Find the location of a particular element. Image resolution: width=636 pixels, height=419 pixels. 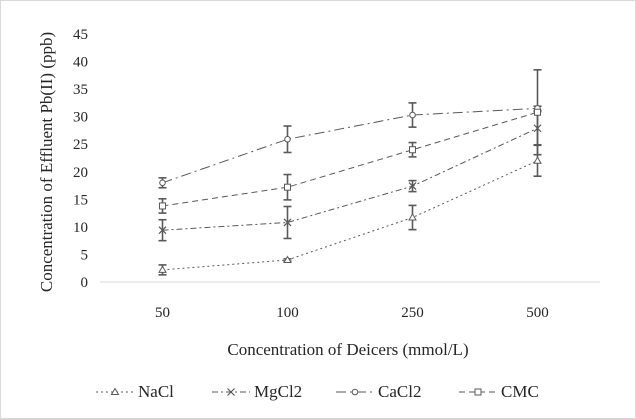

legend-label: MgCl2 is located at coordinates (278, 391).